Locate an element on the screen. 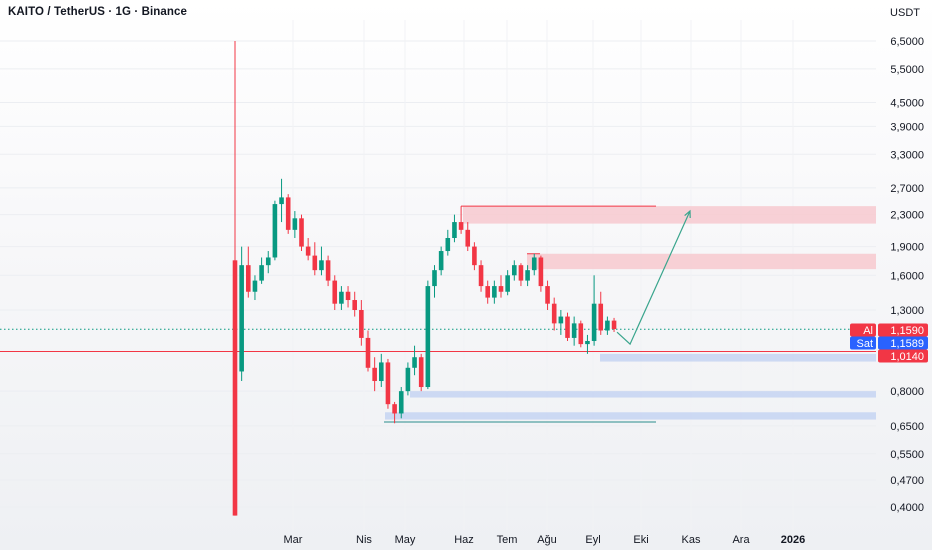 Image resolution: width=932 pixels, height=550 pixels. x-tick-label: Nis is located at coordinates (364, 540).